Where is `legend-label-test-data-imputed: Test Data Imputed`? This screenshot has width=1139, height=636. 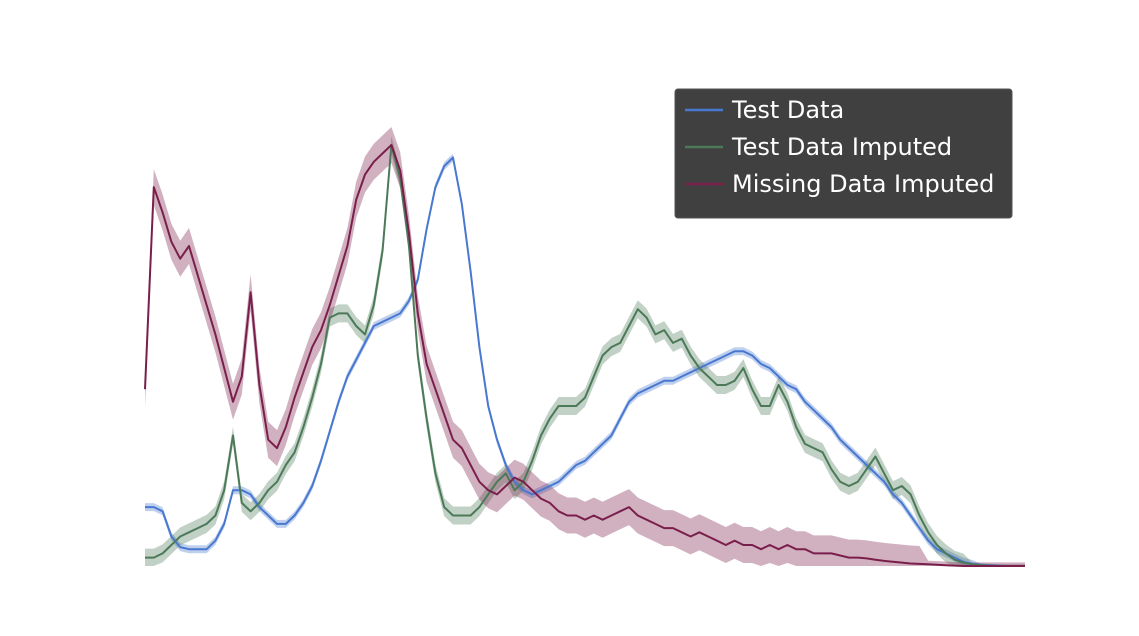
legend-label-test-data-imputed: Test Data Imputed is located at coordinates (841, 147).